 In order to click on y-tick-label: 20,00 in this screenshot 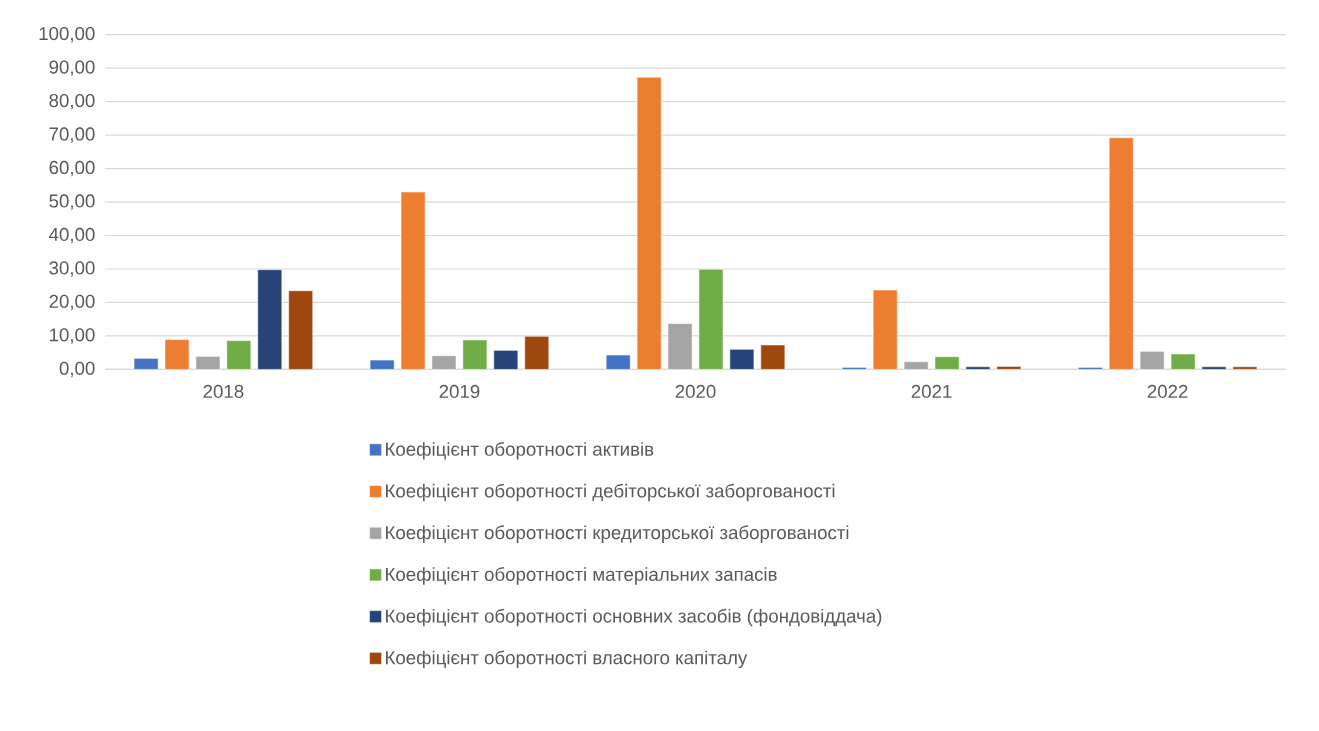, I will do `click(72, 302)`.